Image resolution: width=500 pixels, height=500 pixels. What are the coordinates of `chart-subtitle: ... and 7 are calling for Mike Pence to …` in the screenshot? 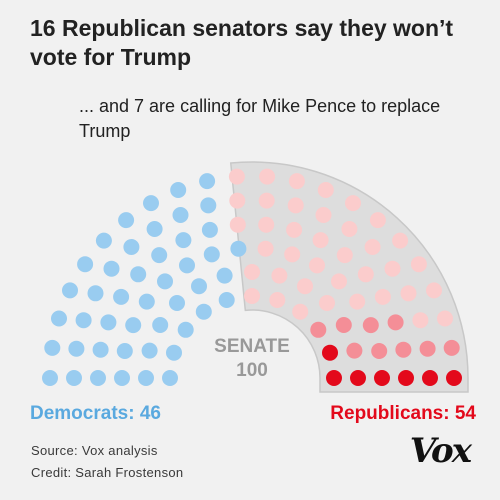 It's located at (260, 118).